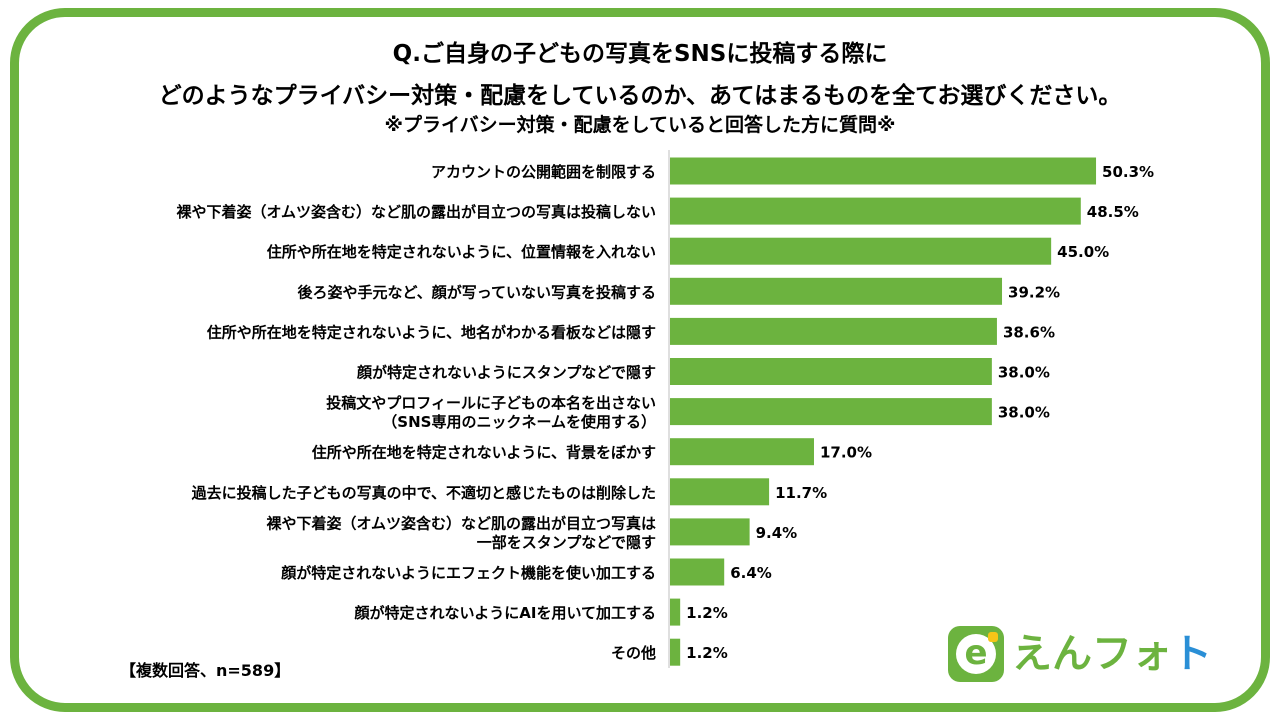 This screenshot has width=1280, height=720. I want to click on value-label: 11.7%, so click(801, 493).